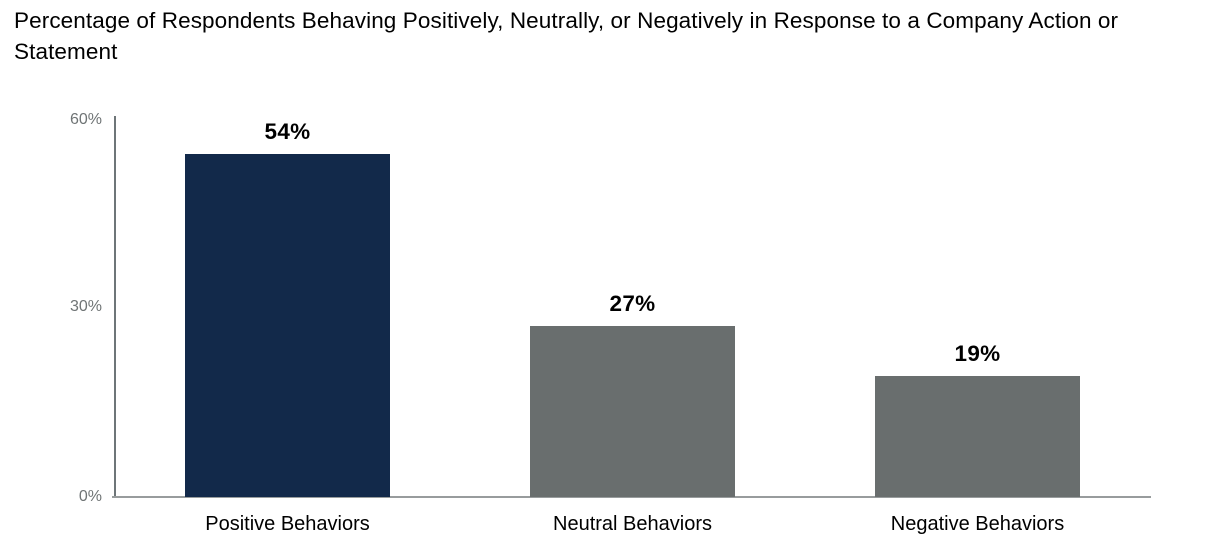 The width and height of the screenshot is (1215, 542). Describe the element at coordinates (632, 411) in the screenshot. I see `bar-neutral-behaviors` at that location.